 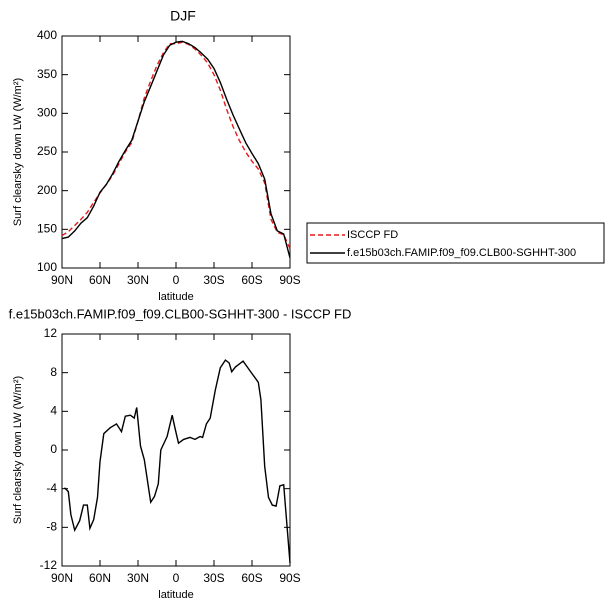 What do you see at coordinates (47, 151) in the screenshot?
I see `y-tick-label: 250` at bounding box center [47, 151].